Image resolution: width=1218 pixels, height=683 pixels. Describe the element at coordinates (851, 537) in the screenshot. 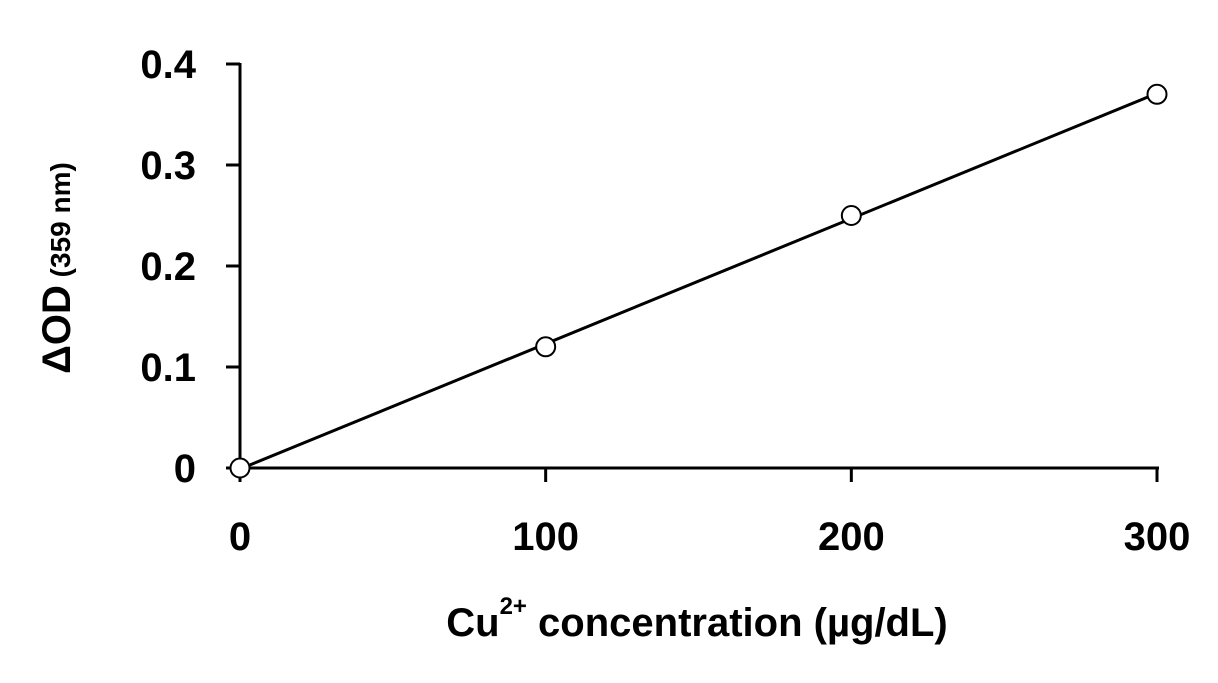

I see `x-tick-label: 200` at that location.